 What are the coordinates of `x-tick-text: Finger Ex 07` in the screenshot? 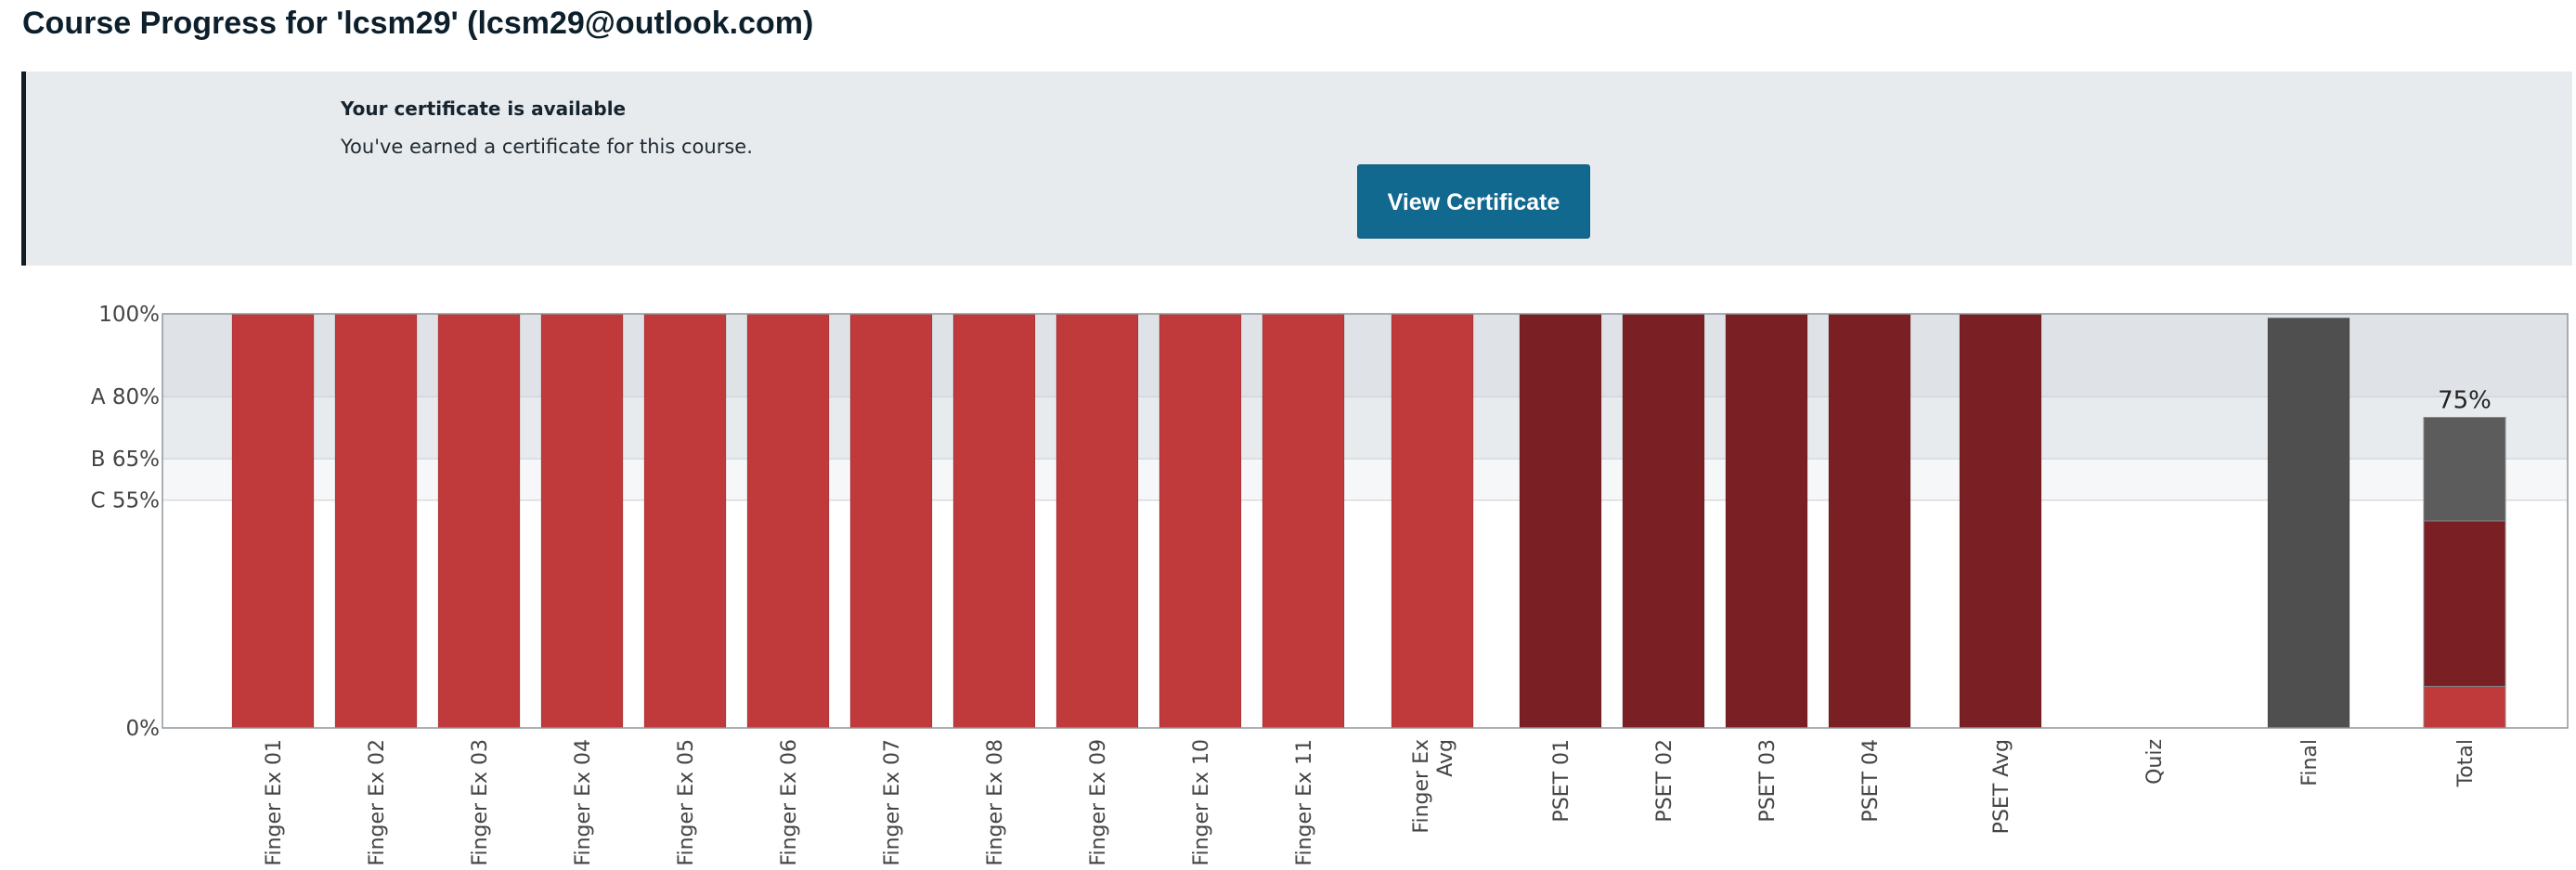 It's located at (892, 802).